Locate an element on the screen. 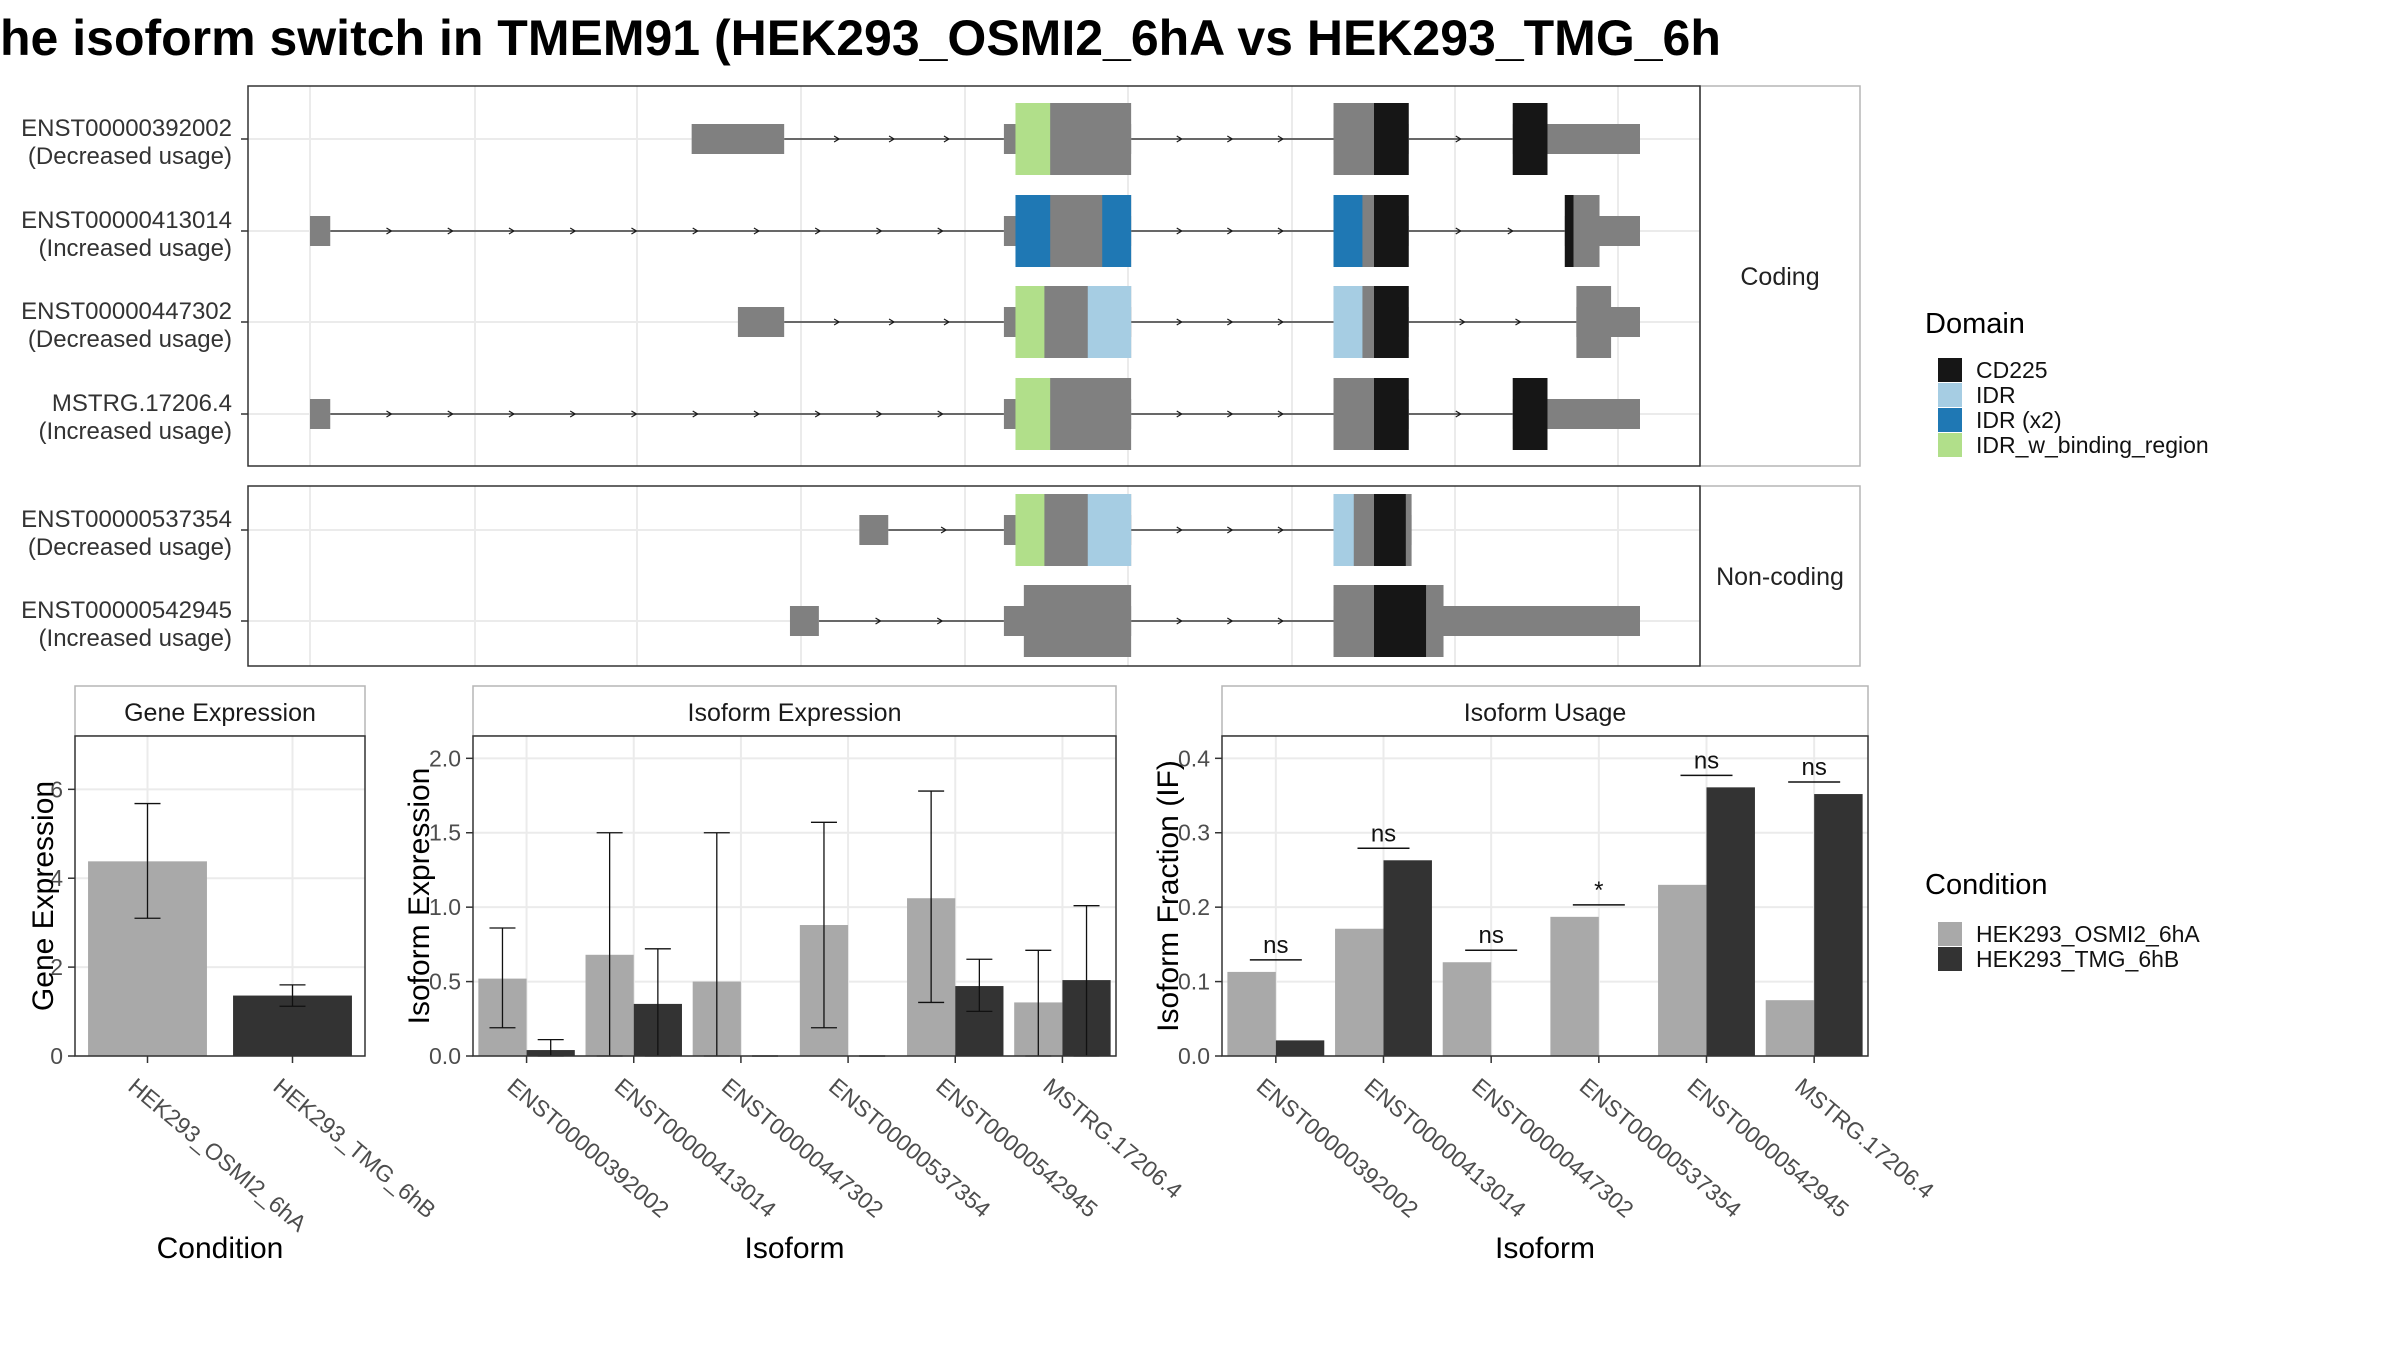 Image resolution: width=2400 pixels, height=1350 pixels. y-tick-label: 4 is located at coordinates (56, 878).